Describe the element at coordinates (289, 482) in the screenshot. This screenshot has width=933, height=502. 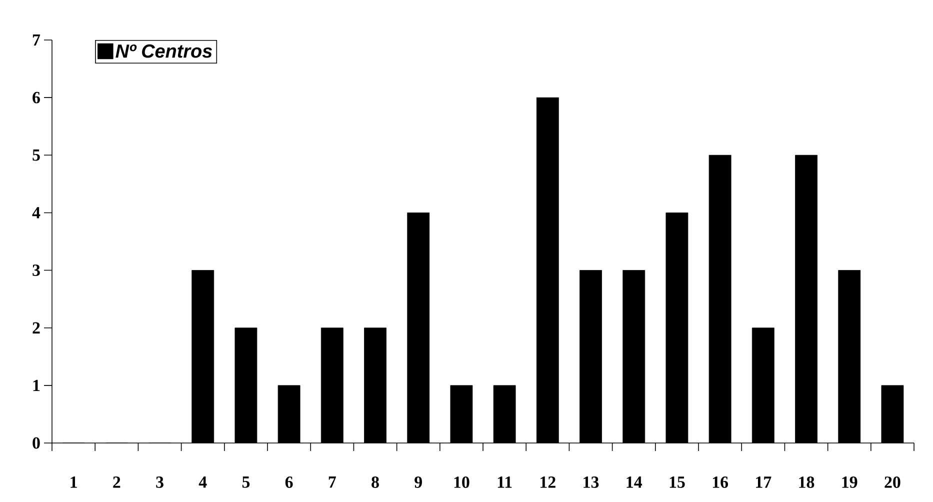
I see `x-tick-label: 6` at that location.